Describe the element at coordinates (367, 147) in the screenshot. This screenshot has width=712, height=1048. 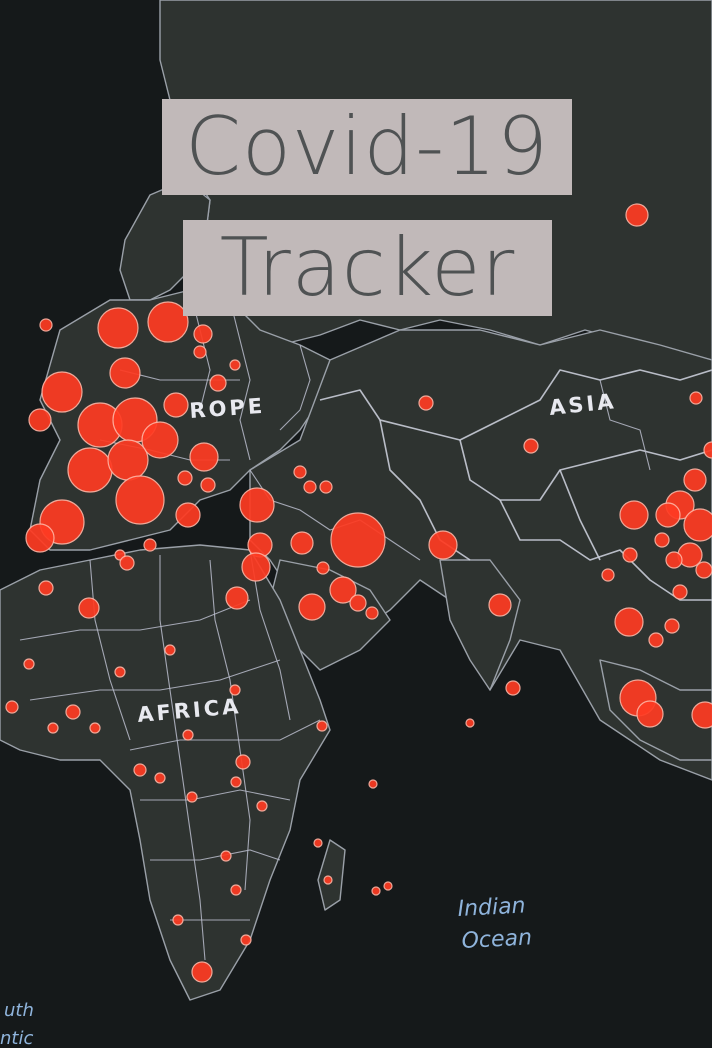
I see `title-line-1: Covid-19` at that location.